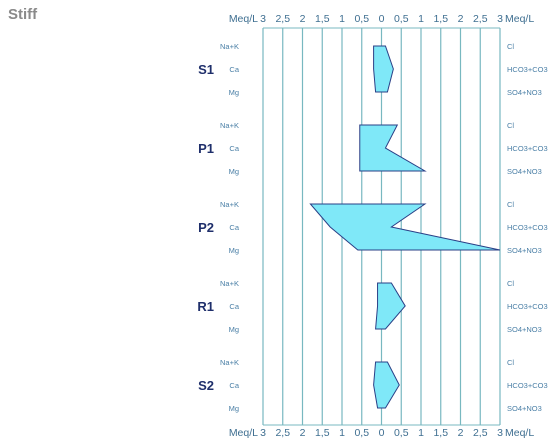 The width and height of the screenshot is (549, 439). I want to click on bottom-axis-tick-label: 0, so click(382, 433).